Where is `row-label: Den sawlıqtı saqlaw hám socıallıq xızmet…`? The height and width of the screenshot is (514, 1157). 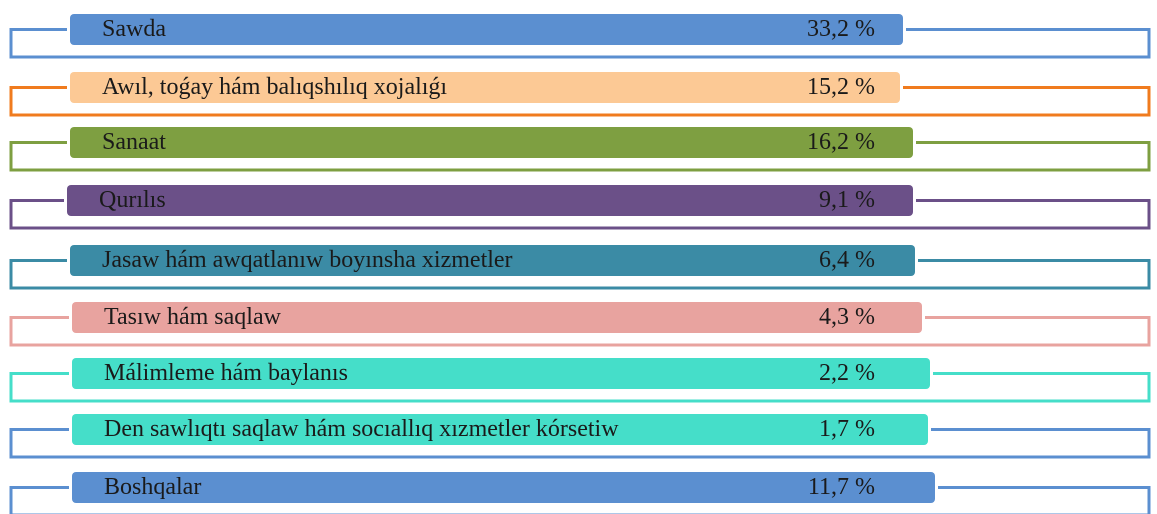 row-label: Den sawlıqtı saqlaw hám socıallıq xızmet… is located at coordinates (361, 429).